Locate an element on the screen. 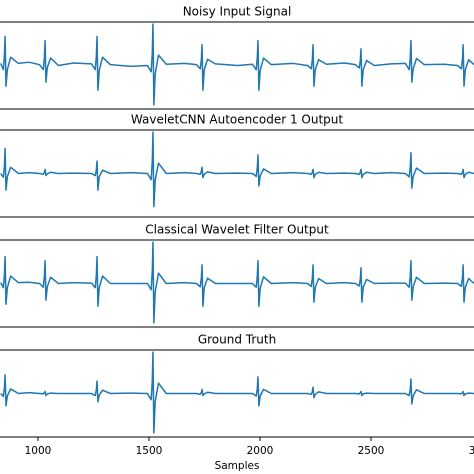 The image size is (474, 474). x-axis-label: Samples is located at coordinates (237, 466).